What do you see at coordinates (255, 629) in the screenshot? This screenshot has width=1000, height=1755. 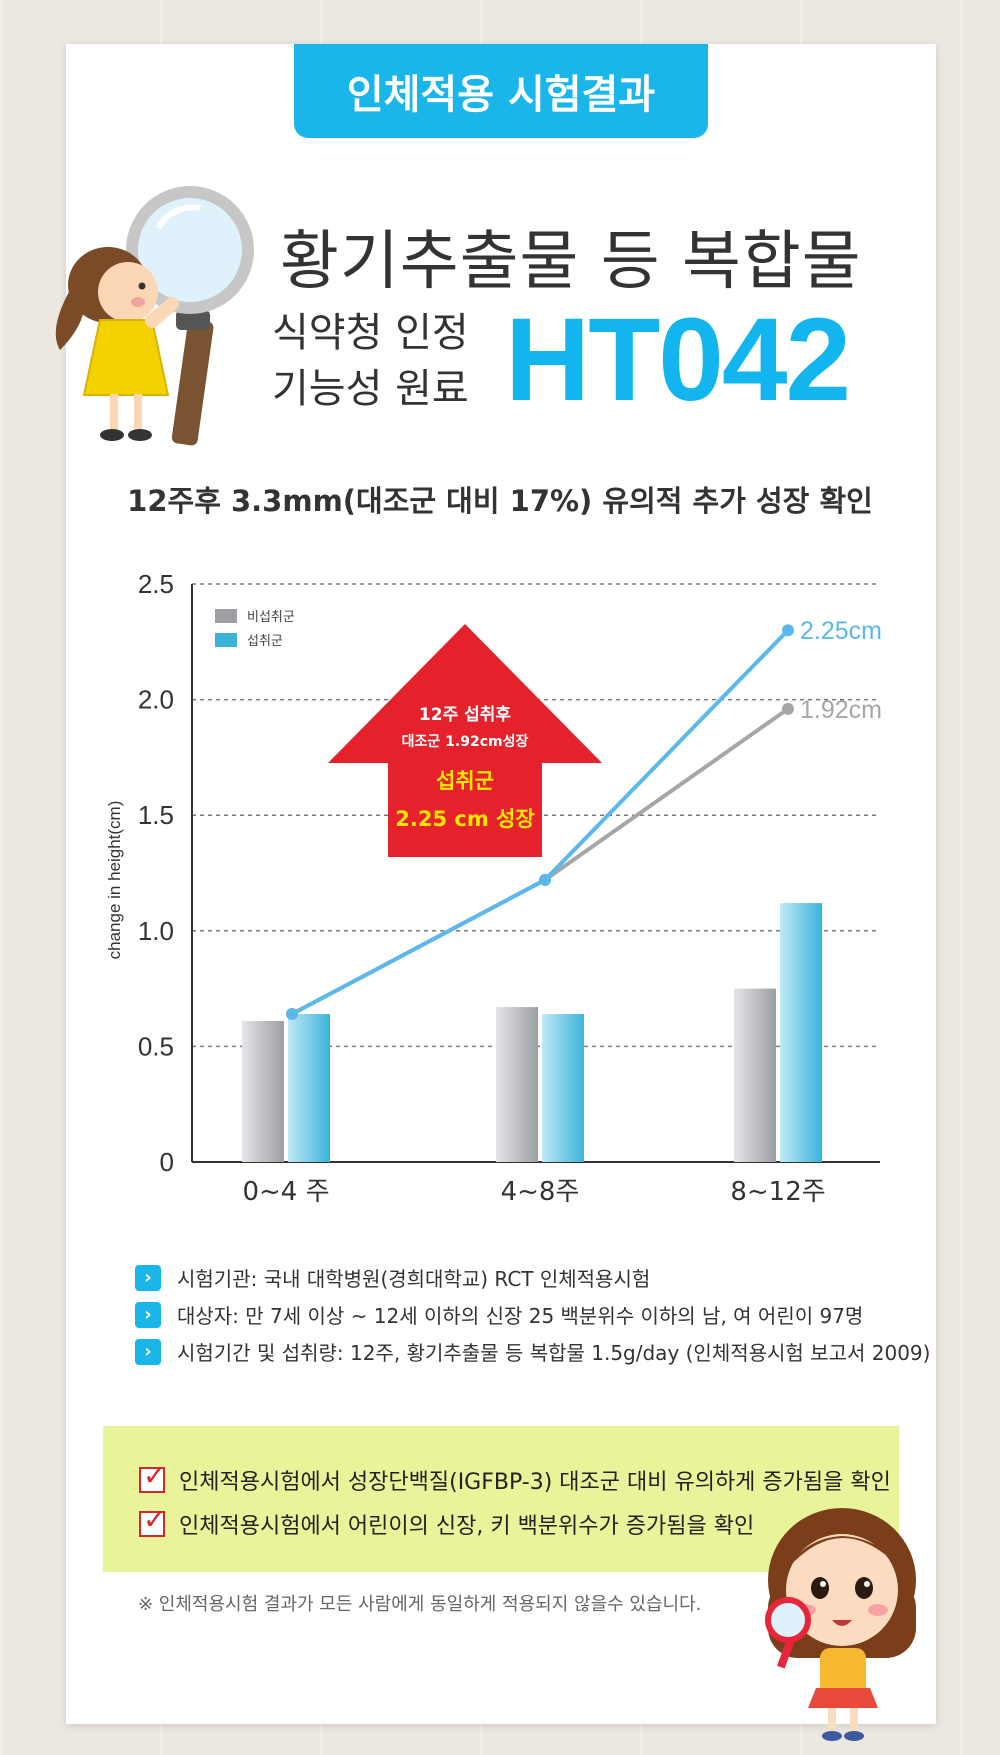 I see `legend: 비섭취군 섭취군` at bounding box center [255, 629].